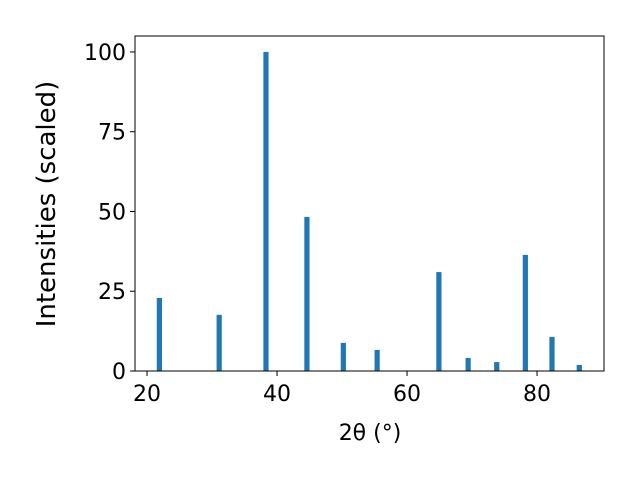 The width and height of the screenshot is (640, 480). Describe the element at coordinates (47, 204) in the screenshot. I see `y-axis-label: Intensities (scaled)` at that location.